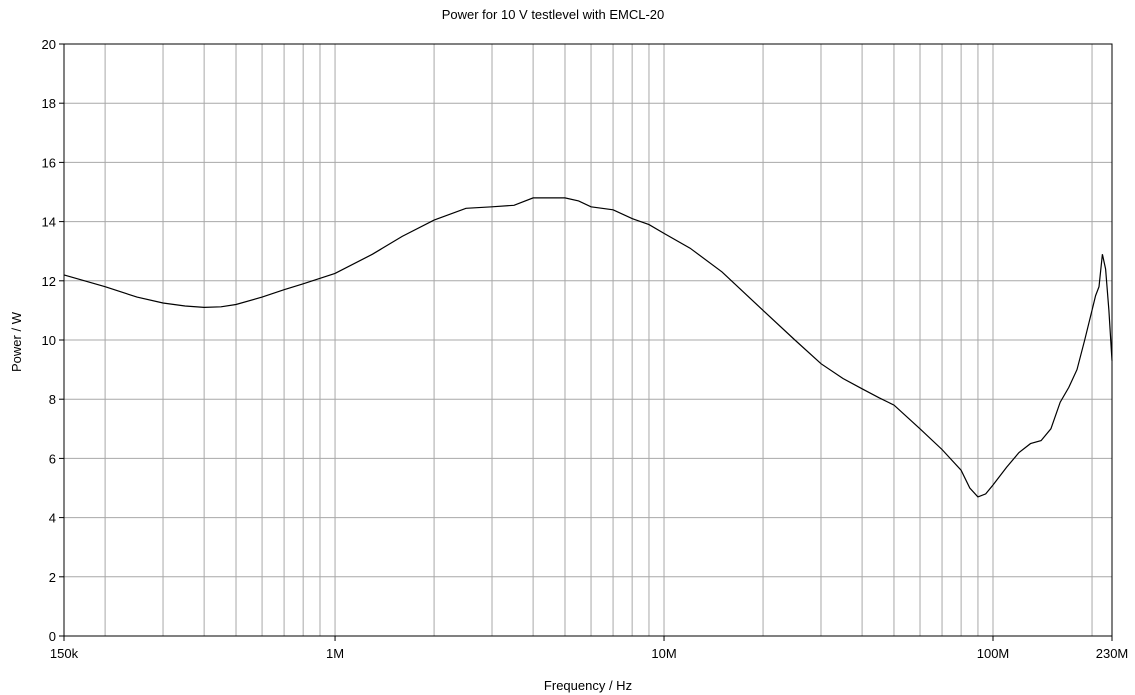 The image size is (1135, 695). What do you see at coordinates (52, 458) in the screenshot?
I see `y-tick-label: 6` at bounding box center [52, 458].